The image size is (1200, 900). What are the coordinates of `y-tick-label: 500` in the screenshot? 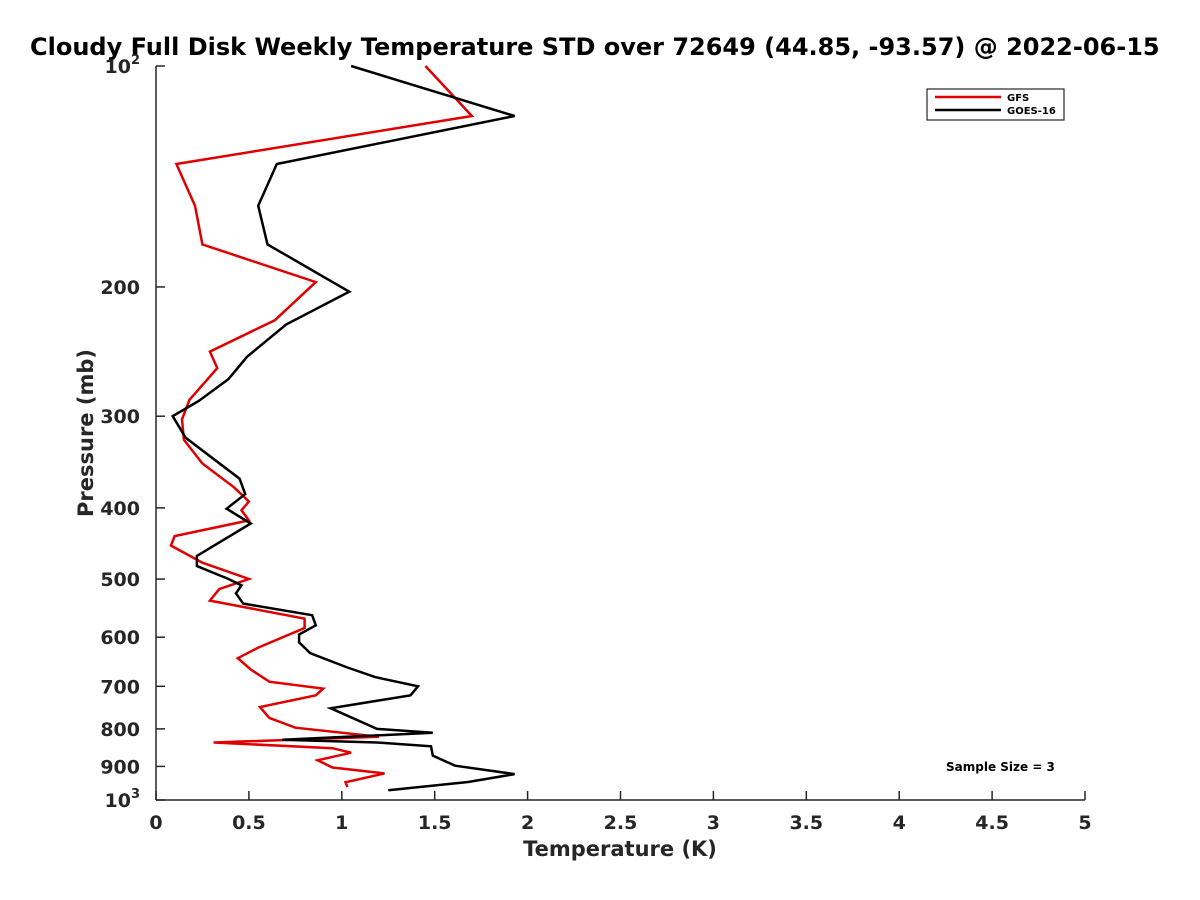 It's located at (120, 580).